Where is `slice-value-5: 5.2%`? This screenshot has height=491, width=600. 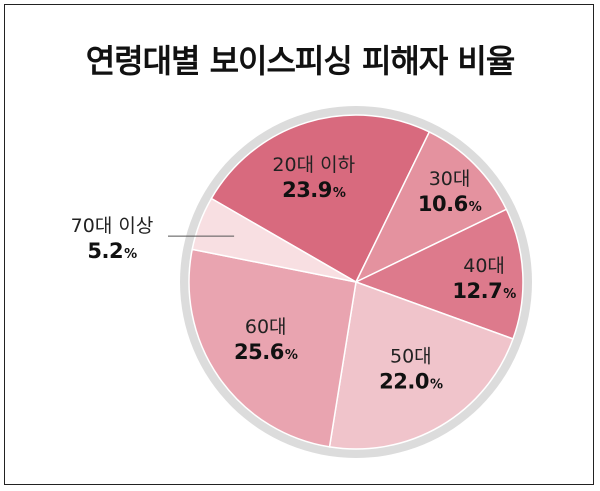 slice-value-5: 5.2% is located at coordinates (112, 251).